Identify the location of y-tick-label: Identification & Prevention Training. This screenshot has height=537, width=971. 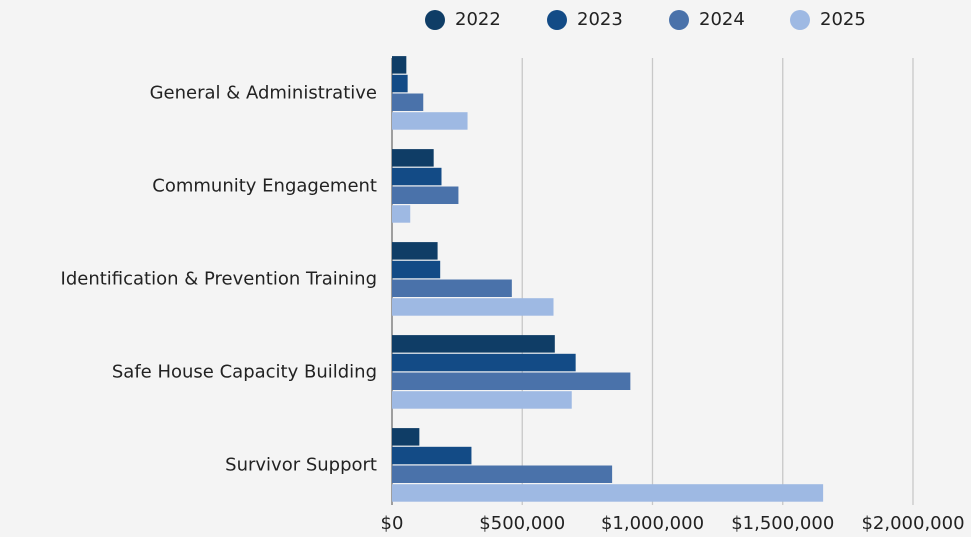
(219, 279).